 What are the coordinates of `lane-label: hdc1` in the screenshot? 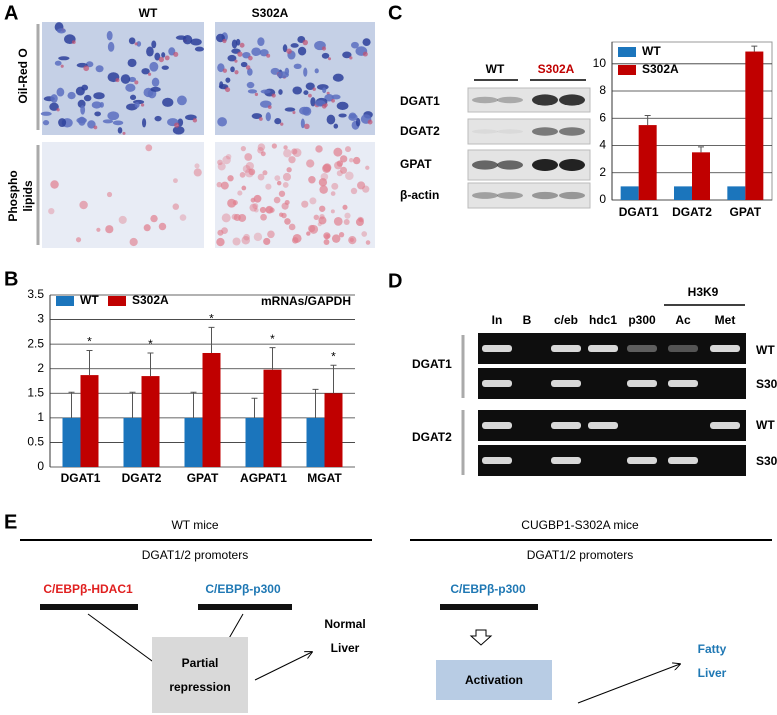 It's located at (603, 320).